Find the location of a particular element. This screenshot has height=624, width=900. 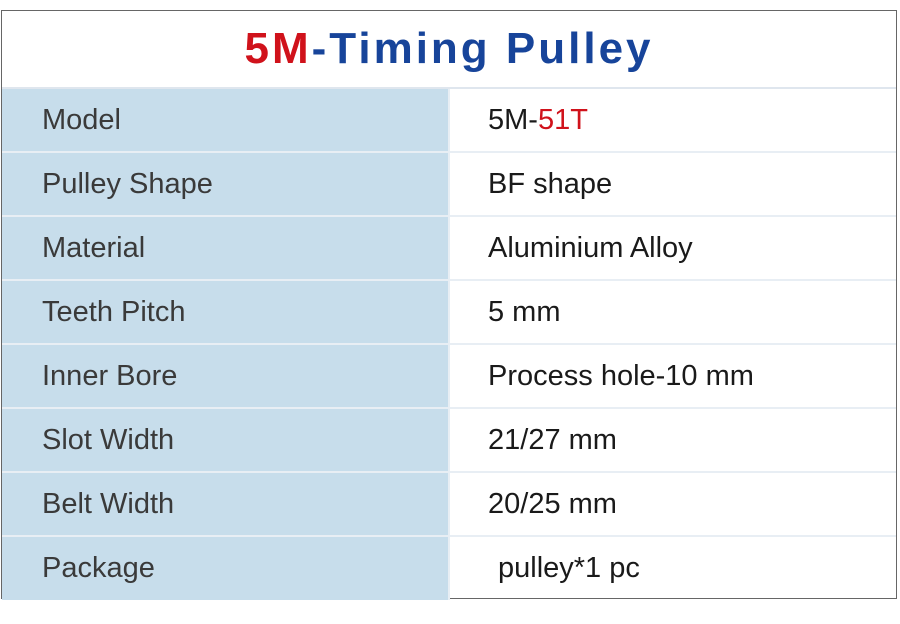

value-part: Aluminium Alloy is located at coordinates (590, 248).